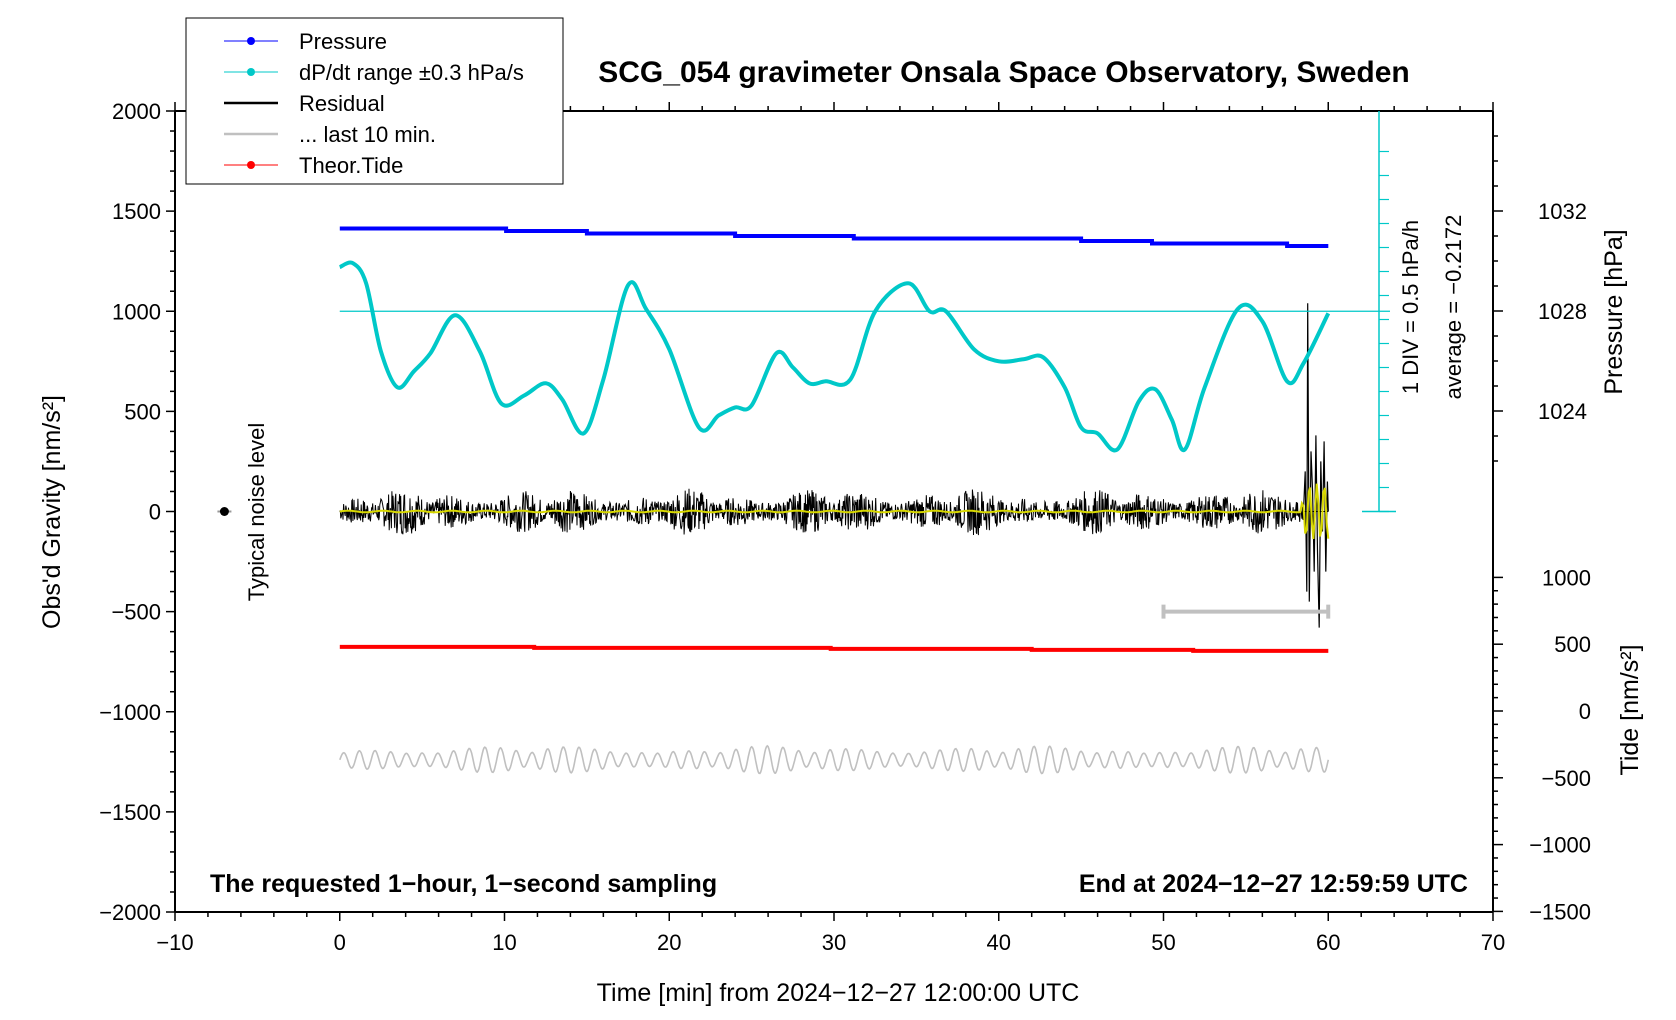  I want to click on y-axis-label-pressure: Pressure [hPa], so click(1614, 311).